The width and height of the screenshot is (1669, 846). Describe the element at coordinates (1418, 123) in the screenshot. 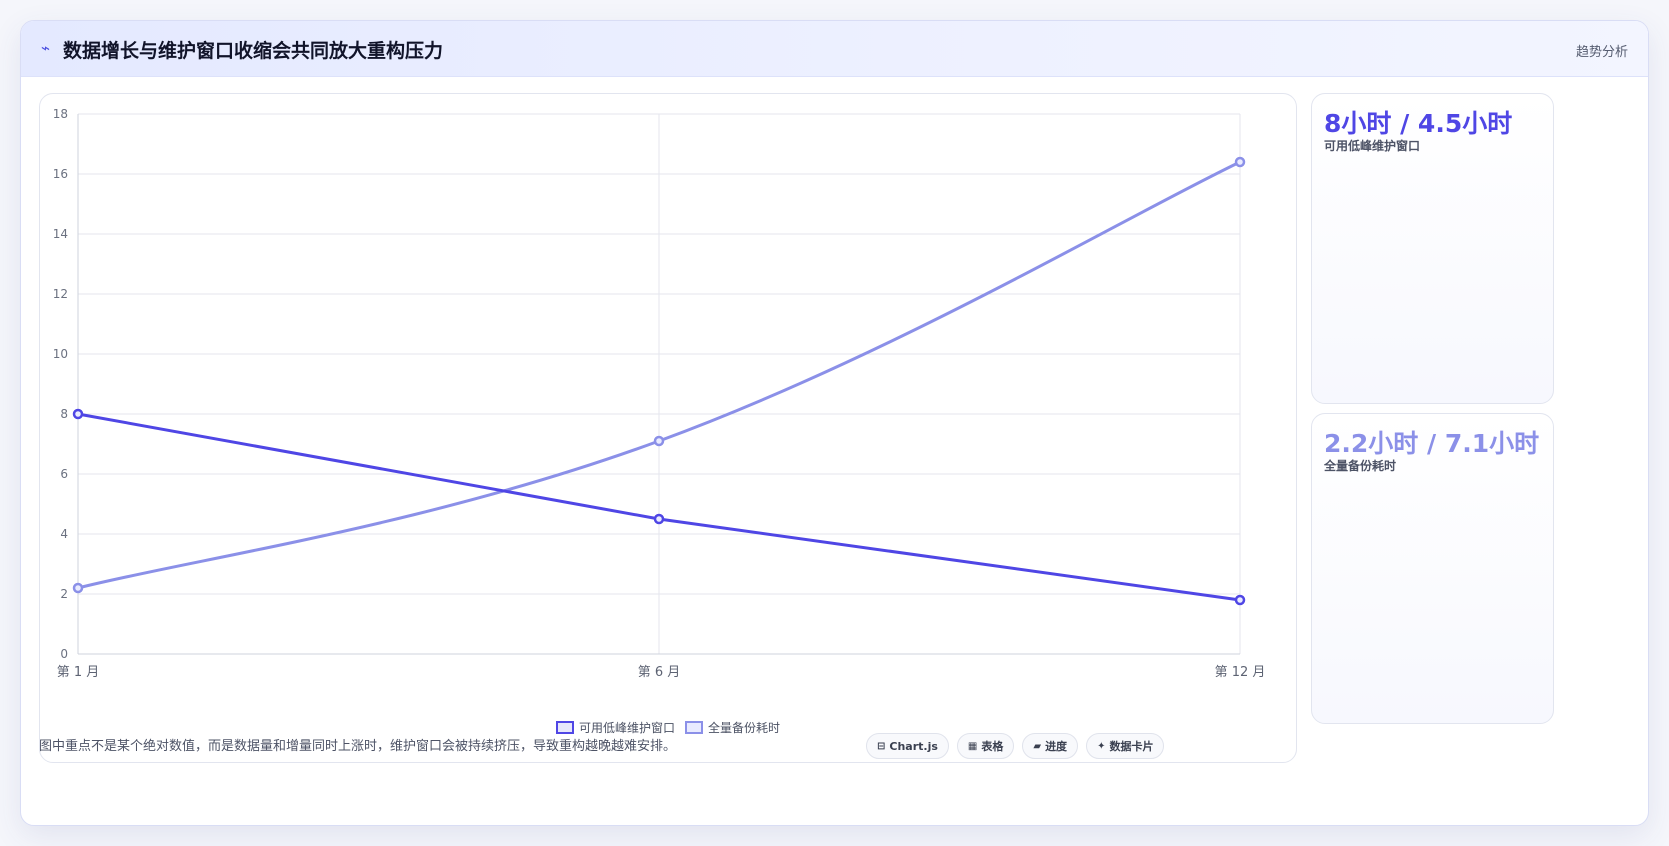

I see `stat-value: 8小时 / 4.5小时` at that location.